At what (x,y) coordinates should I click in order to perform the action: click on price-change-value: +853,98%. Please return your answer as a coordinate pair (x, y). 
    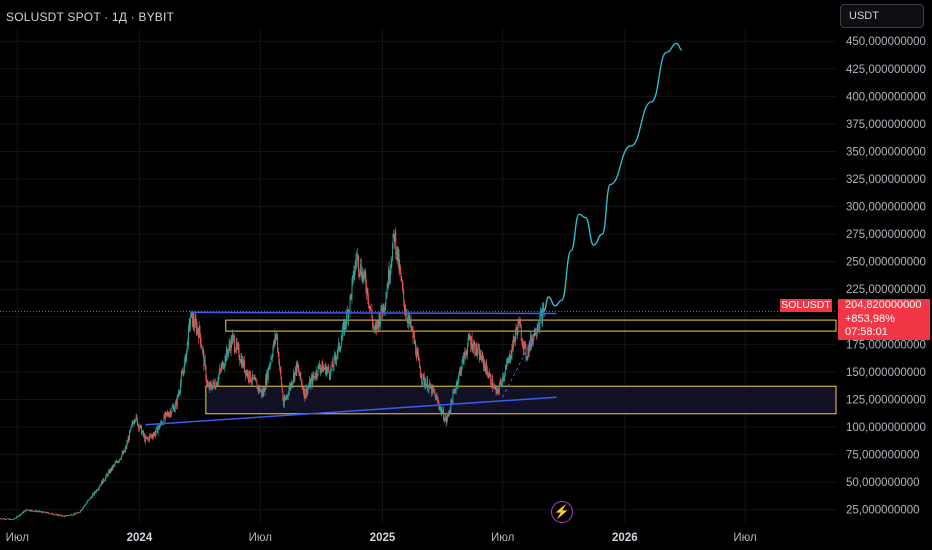
    Looking at the image, I should click on (870, 318).